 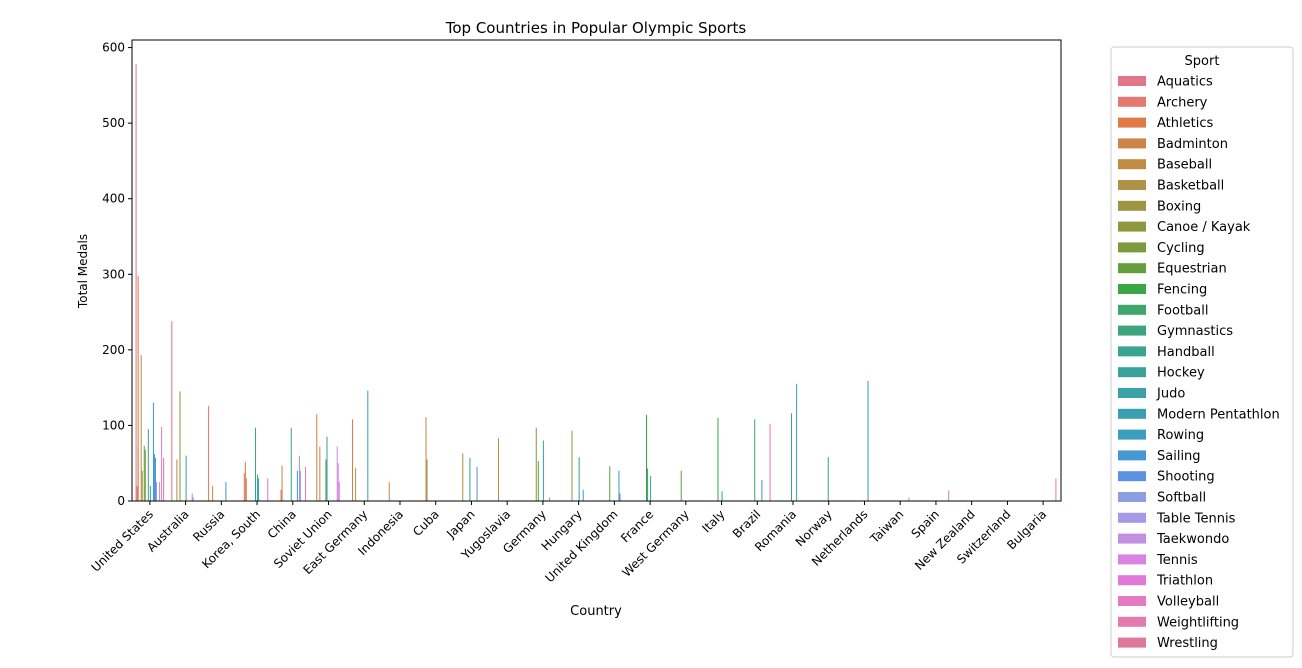 I want to click on legend-entry: Modern Pentathlon, so click(x=1218, y=414).